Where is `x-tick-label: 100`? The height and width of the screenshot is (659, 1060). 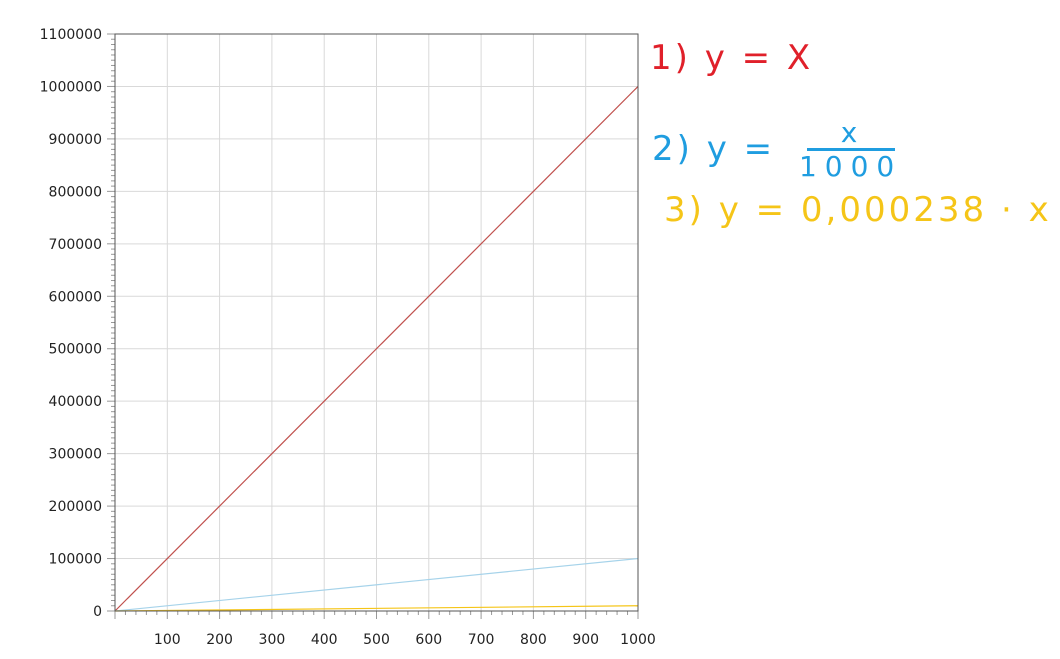
x-tick-label: 100 is located at coordinates (167, 640).